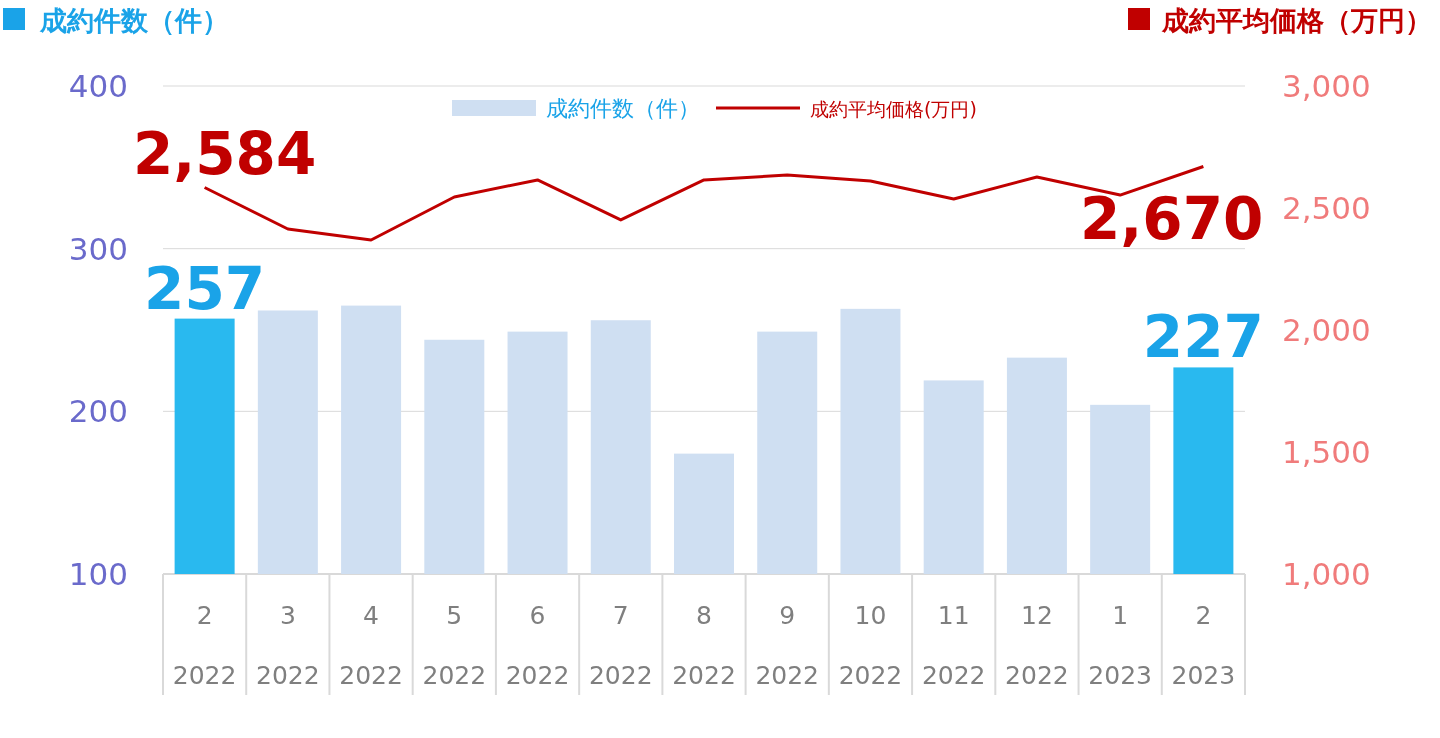 The image size is (1440, 738). What do you see at coordinates (204, 645) in the screenshot?
I see `category-label: 2 2022` at bounding box center [204, 645].